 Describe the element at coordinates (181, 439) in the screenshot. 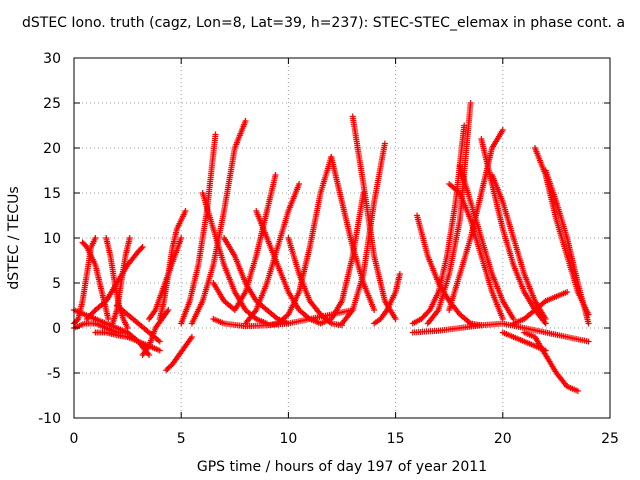

I see `x-tick-label: 5` at that location.